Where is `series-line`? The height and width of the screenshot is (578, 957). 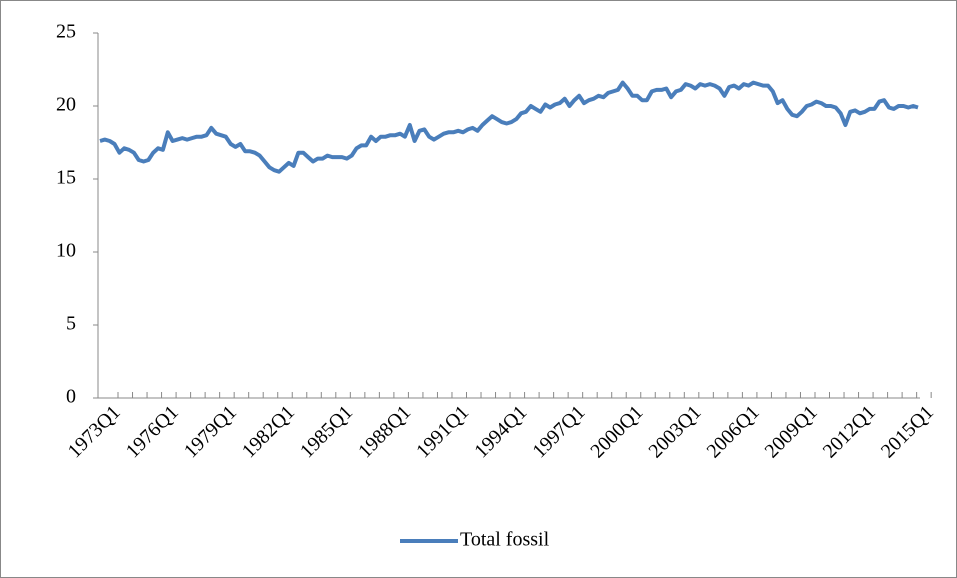
series-line is located at coordinates (509, 127).